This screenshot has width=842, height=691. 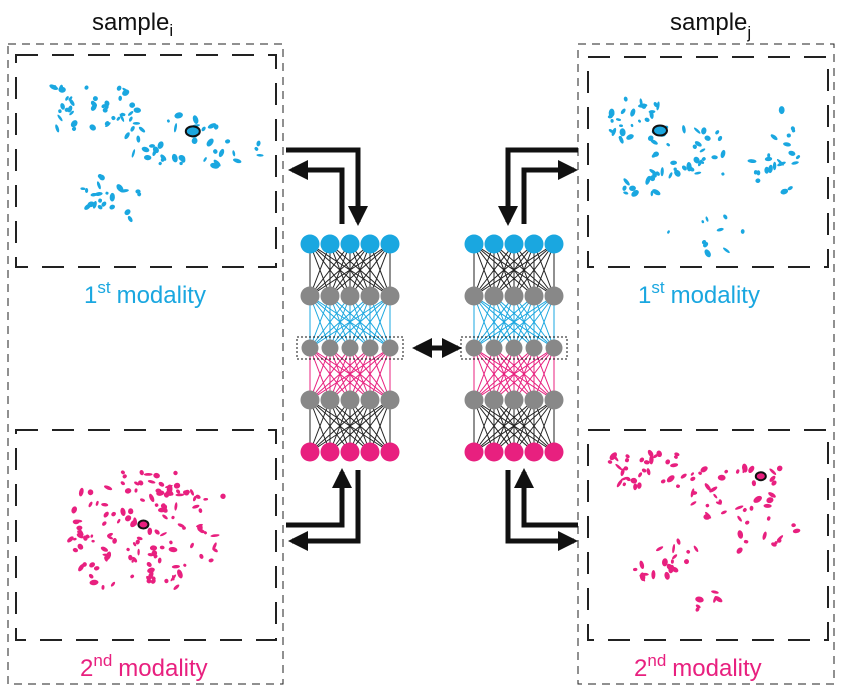 What do you see at coordinates (708, 535) in the screenshot?
I see `sample-j-modality-2-box` at bounding box center [708, 535].